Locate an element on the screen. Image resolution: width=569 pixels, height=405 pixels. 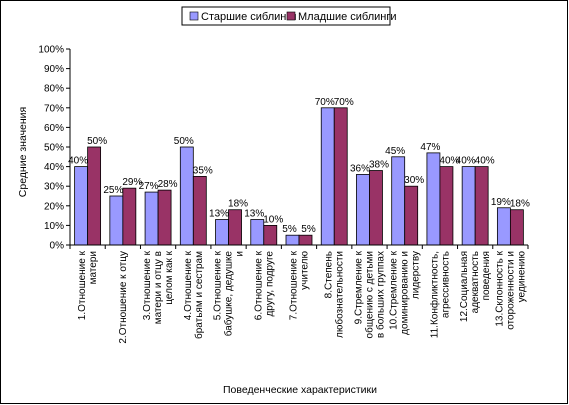
data-label-younger-6: 10% is located at coordinates (273, 219).